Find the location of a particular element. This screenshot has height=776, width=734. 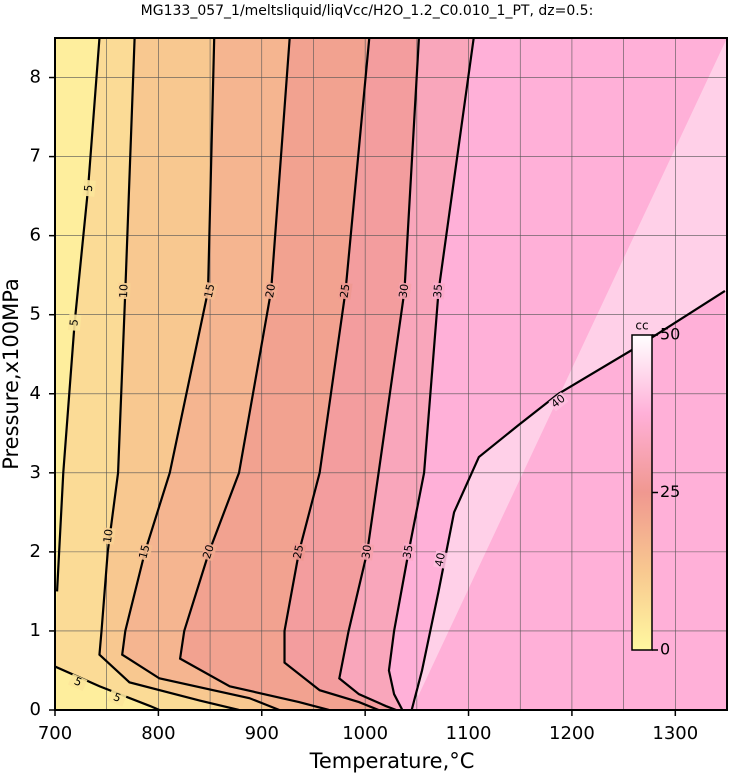

contour-label-text: 40 is located at coordinates (439, 560).